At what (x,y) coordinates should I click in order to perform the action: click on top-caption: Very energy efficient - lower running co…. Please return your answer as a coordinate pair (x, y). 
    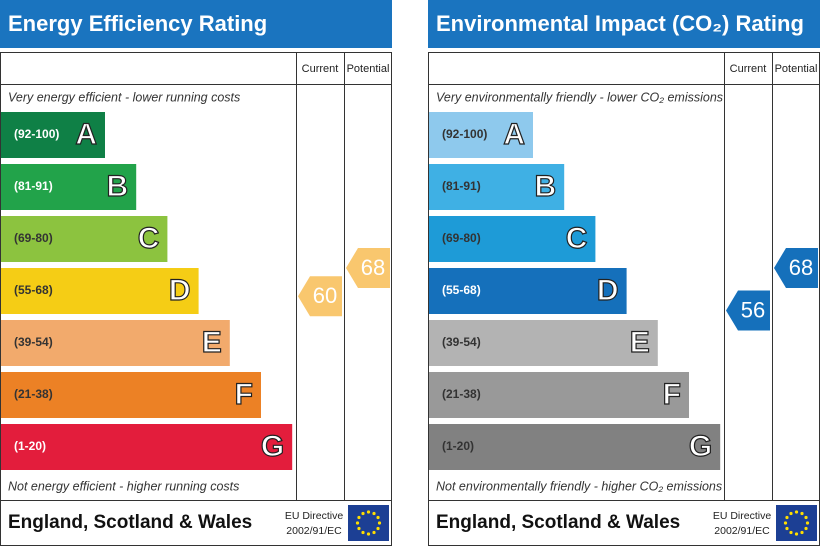
    Looking at the image, I should click on (124, 97).